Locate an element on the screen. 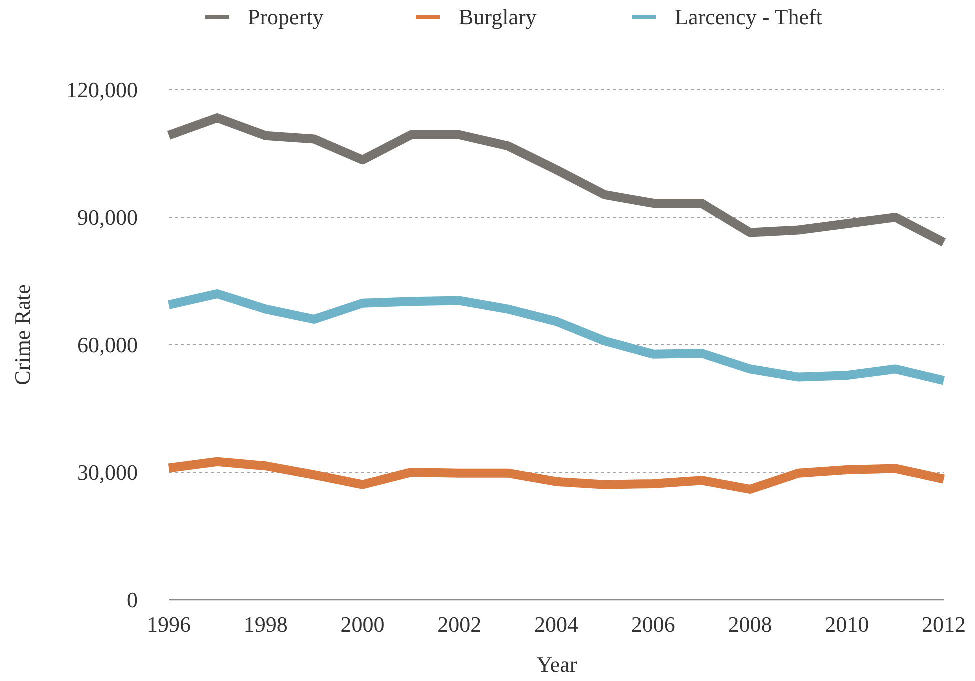  y-tick-label: 120,000 is located at coordinates (102, 90).